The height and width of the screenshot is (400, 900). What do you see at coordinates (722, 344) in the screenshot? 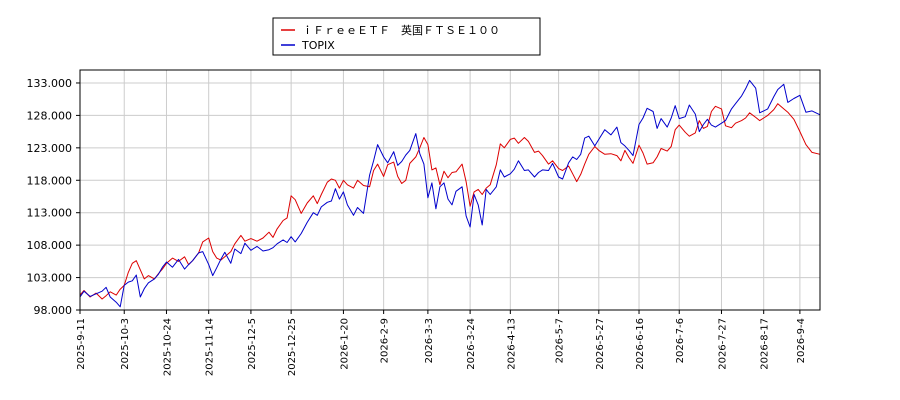
I see `x-tick-label: 2026-7-27` at bounding box center [722, 344].